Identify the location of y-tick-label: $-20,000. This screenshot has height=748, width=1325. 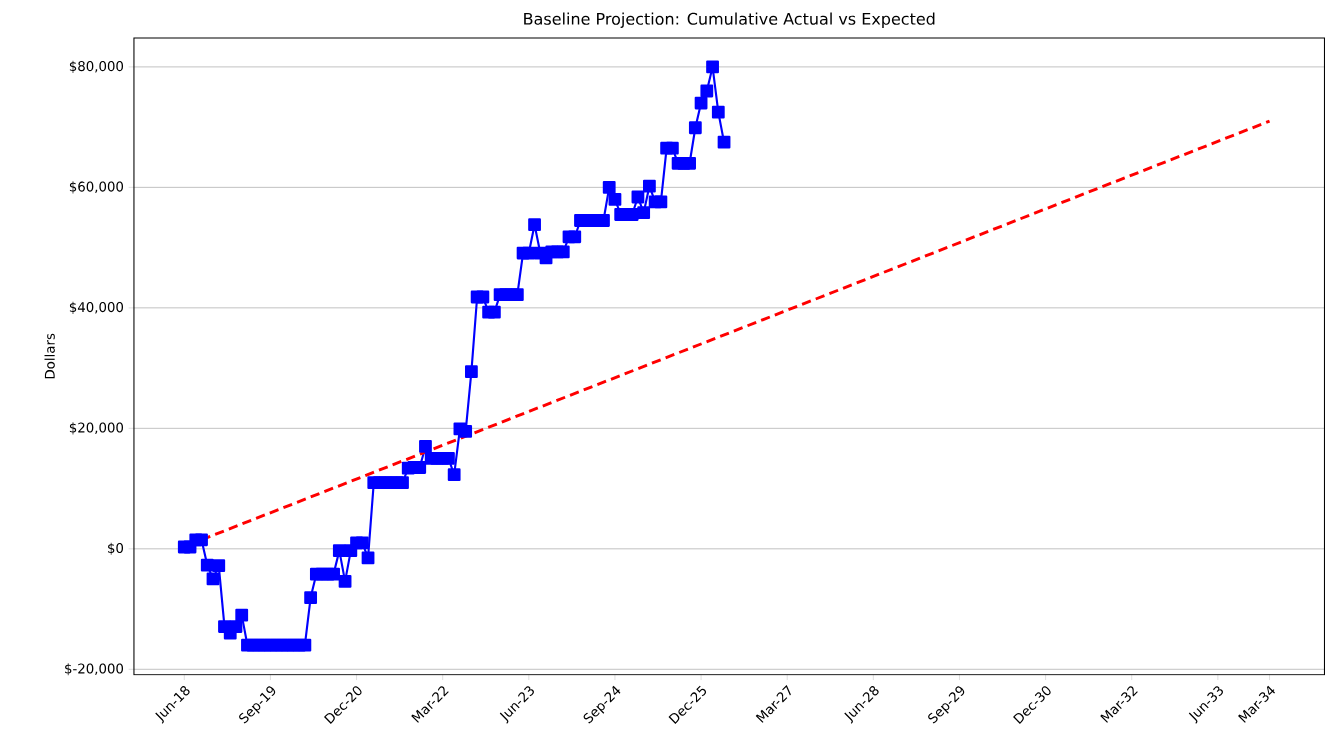
(94, 669).